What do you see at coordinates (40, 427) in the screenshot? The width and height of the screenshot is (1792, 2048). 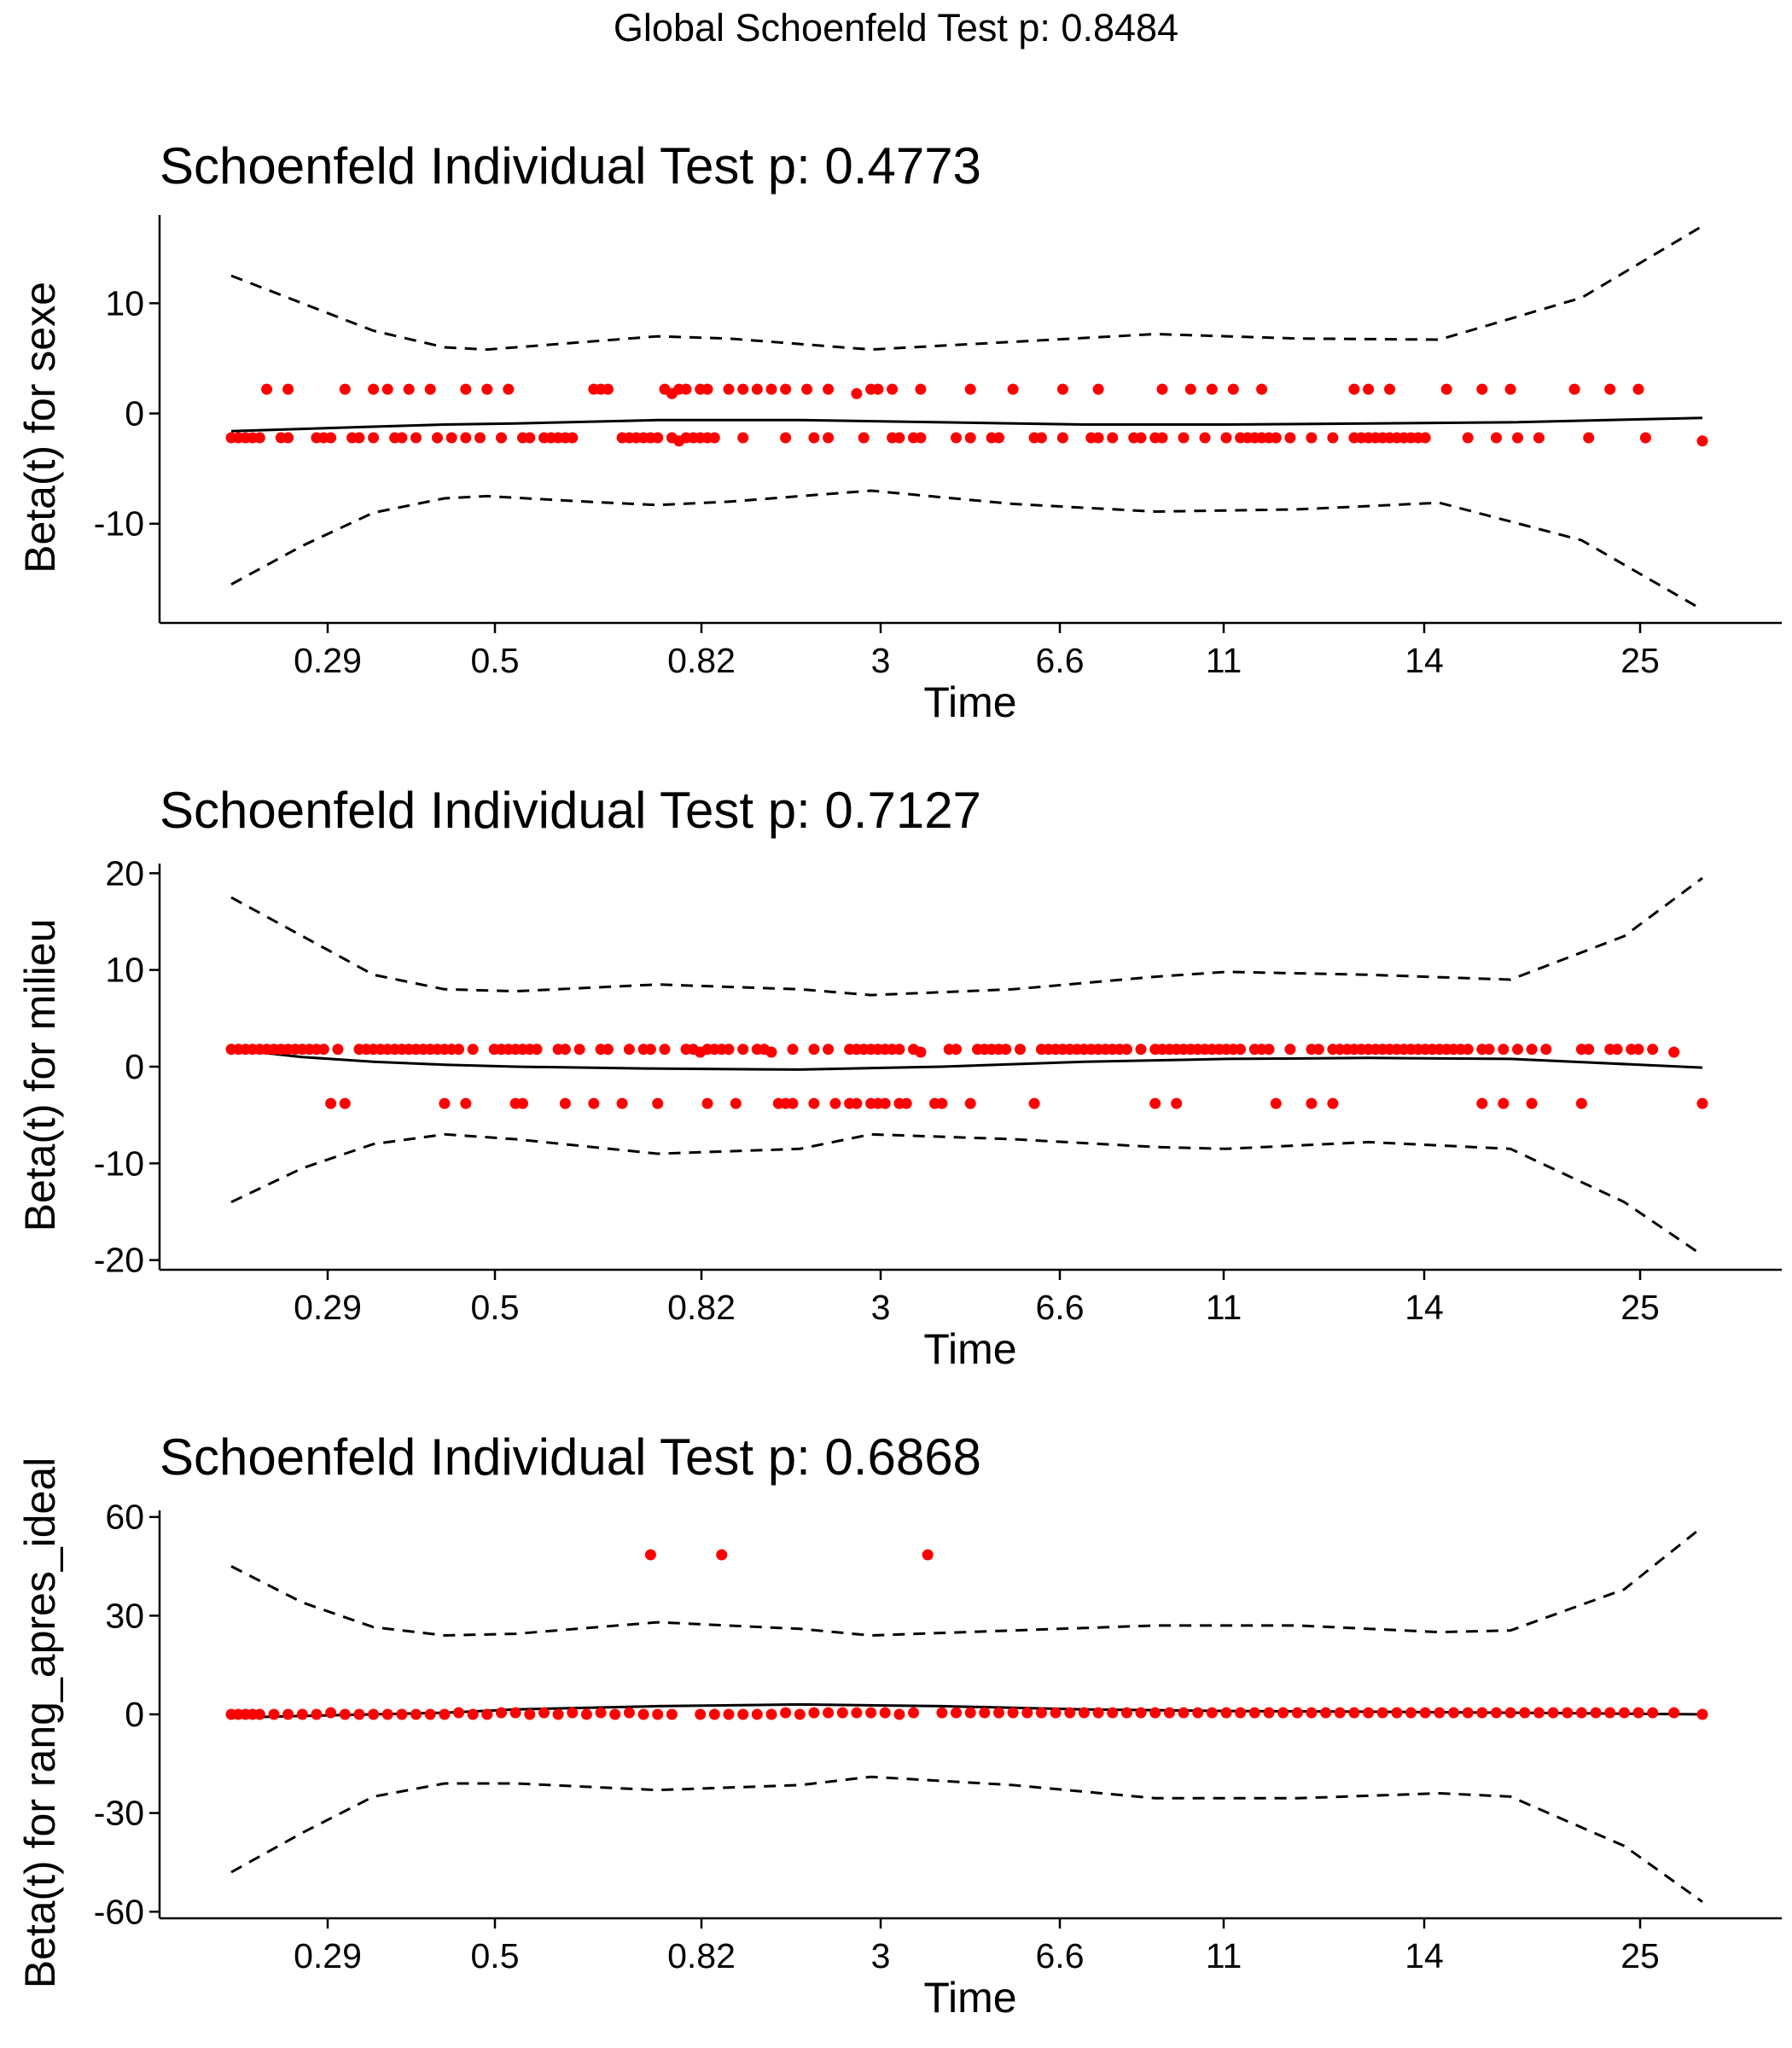 I see `y-axis-label: Beta(t) for sexe` at bounding box center [40, 427].